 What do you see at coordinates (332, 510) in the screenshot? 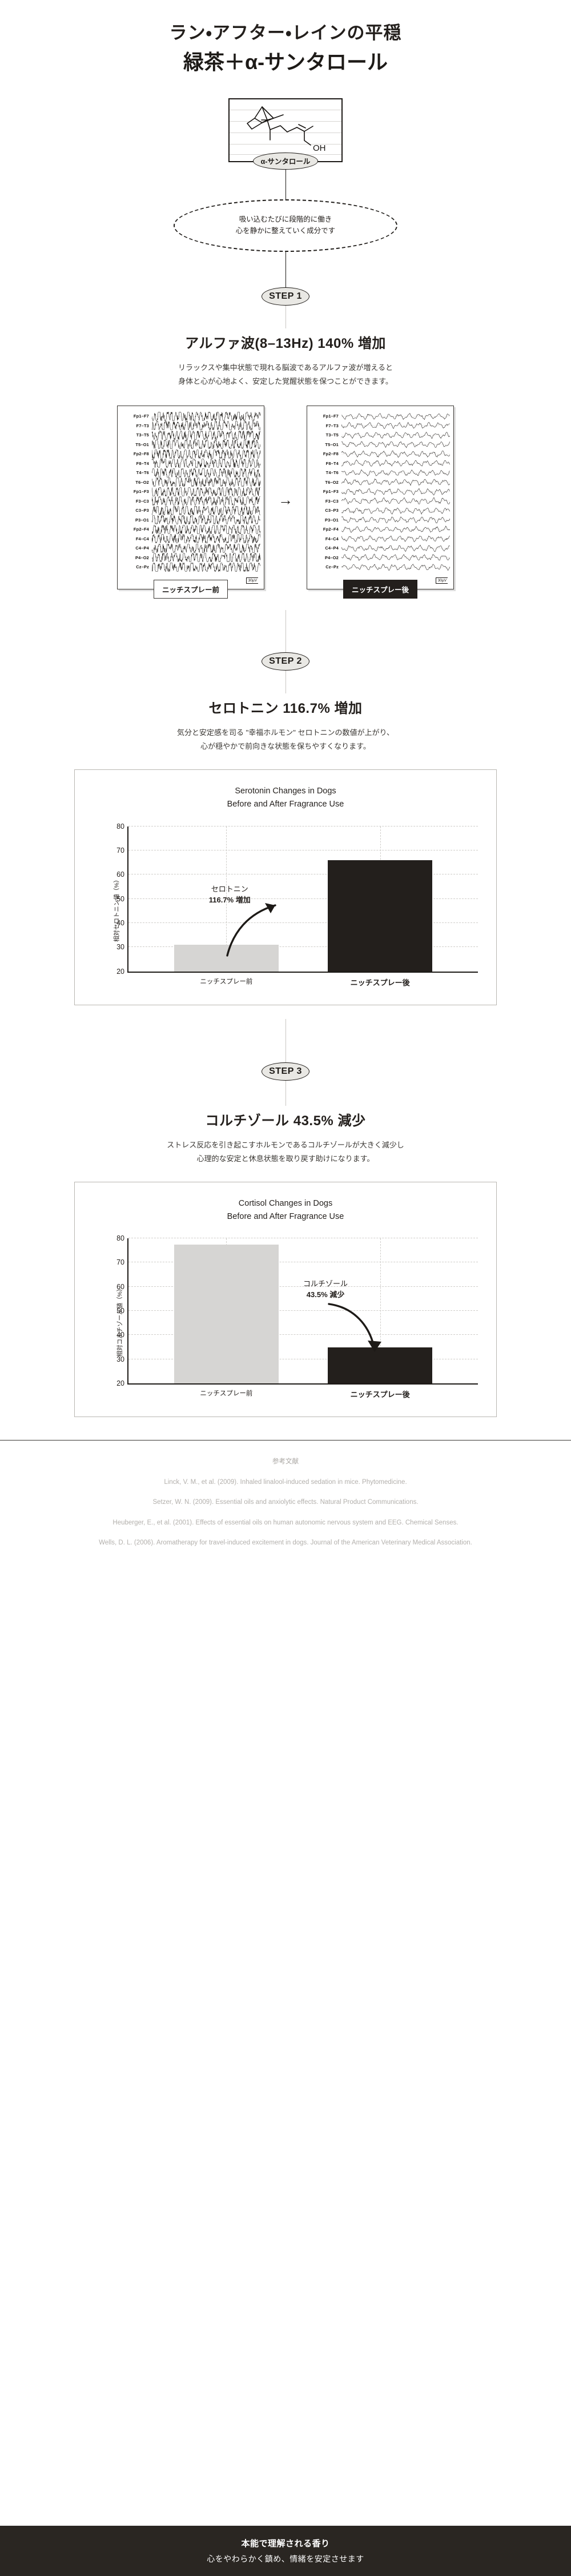
I see `eeg-channel-label: C3–P3` at bounding box center [332, 510].